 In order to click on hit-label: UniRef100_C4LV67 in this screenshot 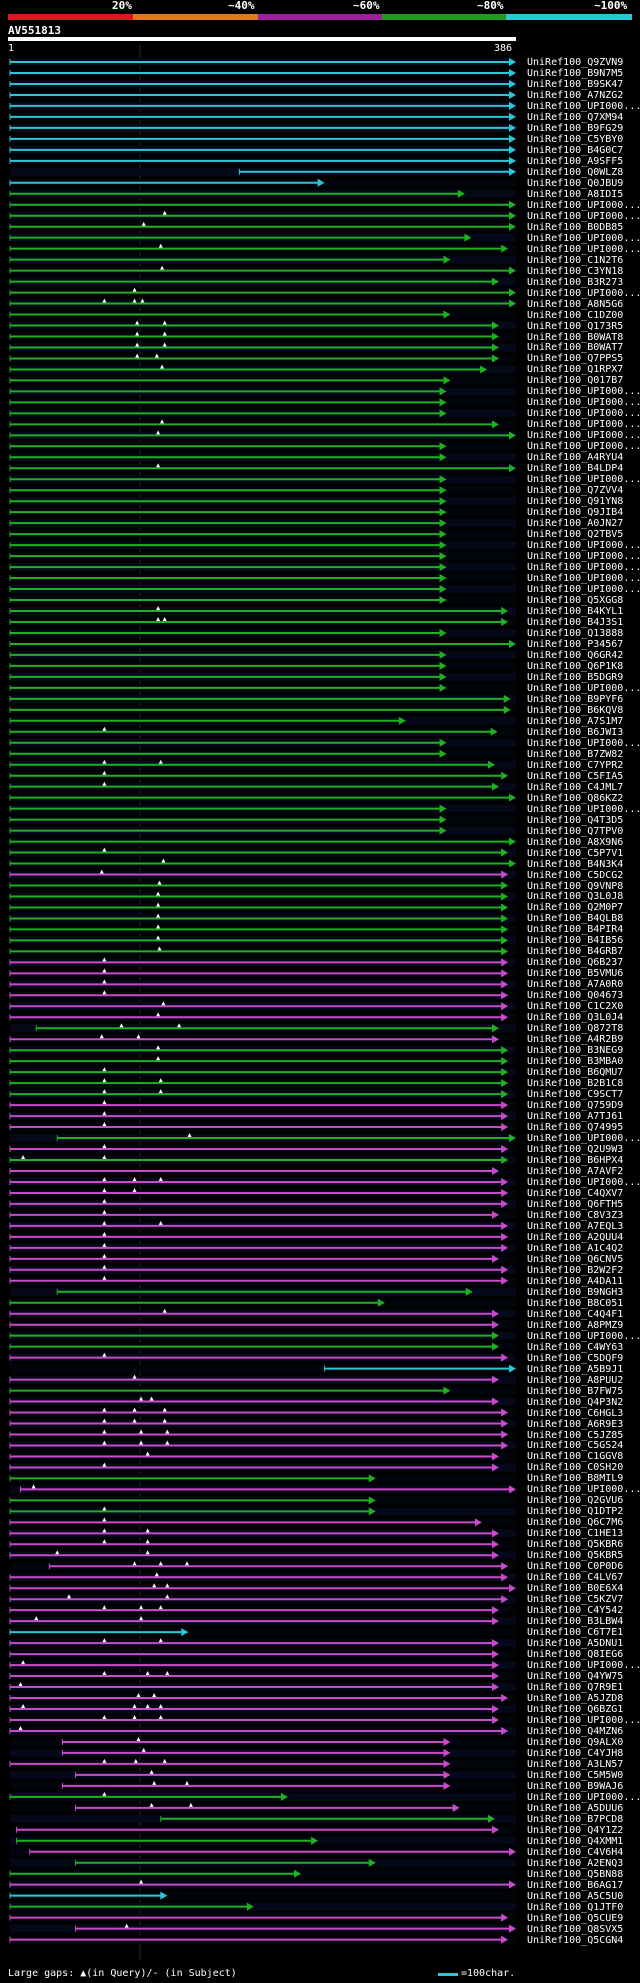, I will do `click(575, 1578)`.